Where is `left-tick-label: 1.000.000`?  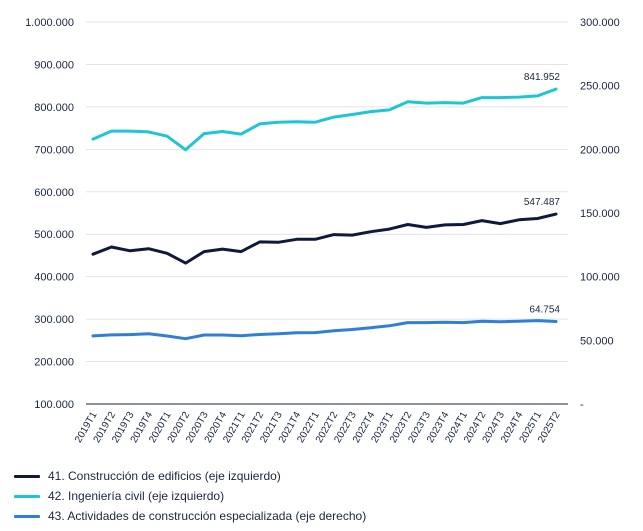 left-tick-label: 1.000.000 is located at coordinates (49, 23).